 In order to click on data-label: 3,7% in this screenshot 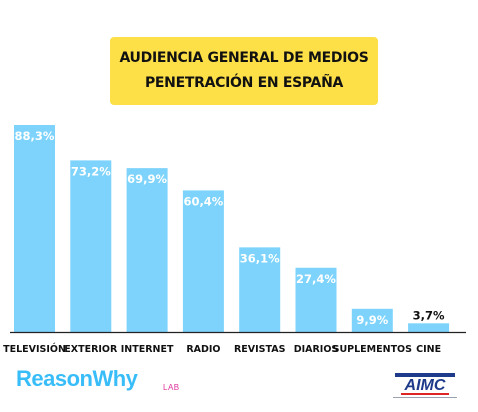, I will do `click(429, 315)`.